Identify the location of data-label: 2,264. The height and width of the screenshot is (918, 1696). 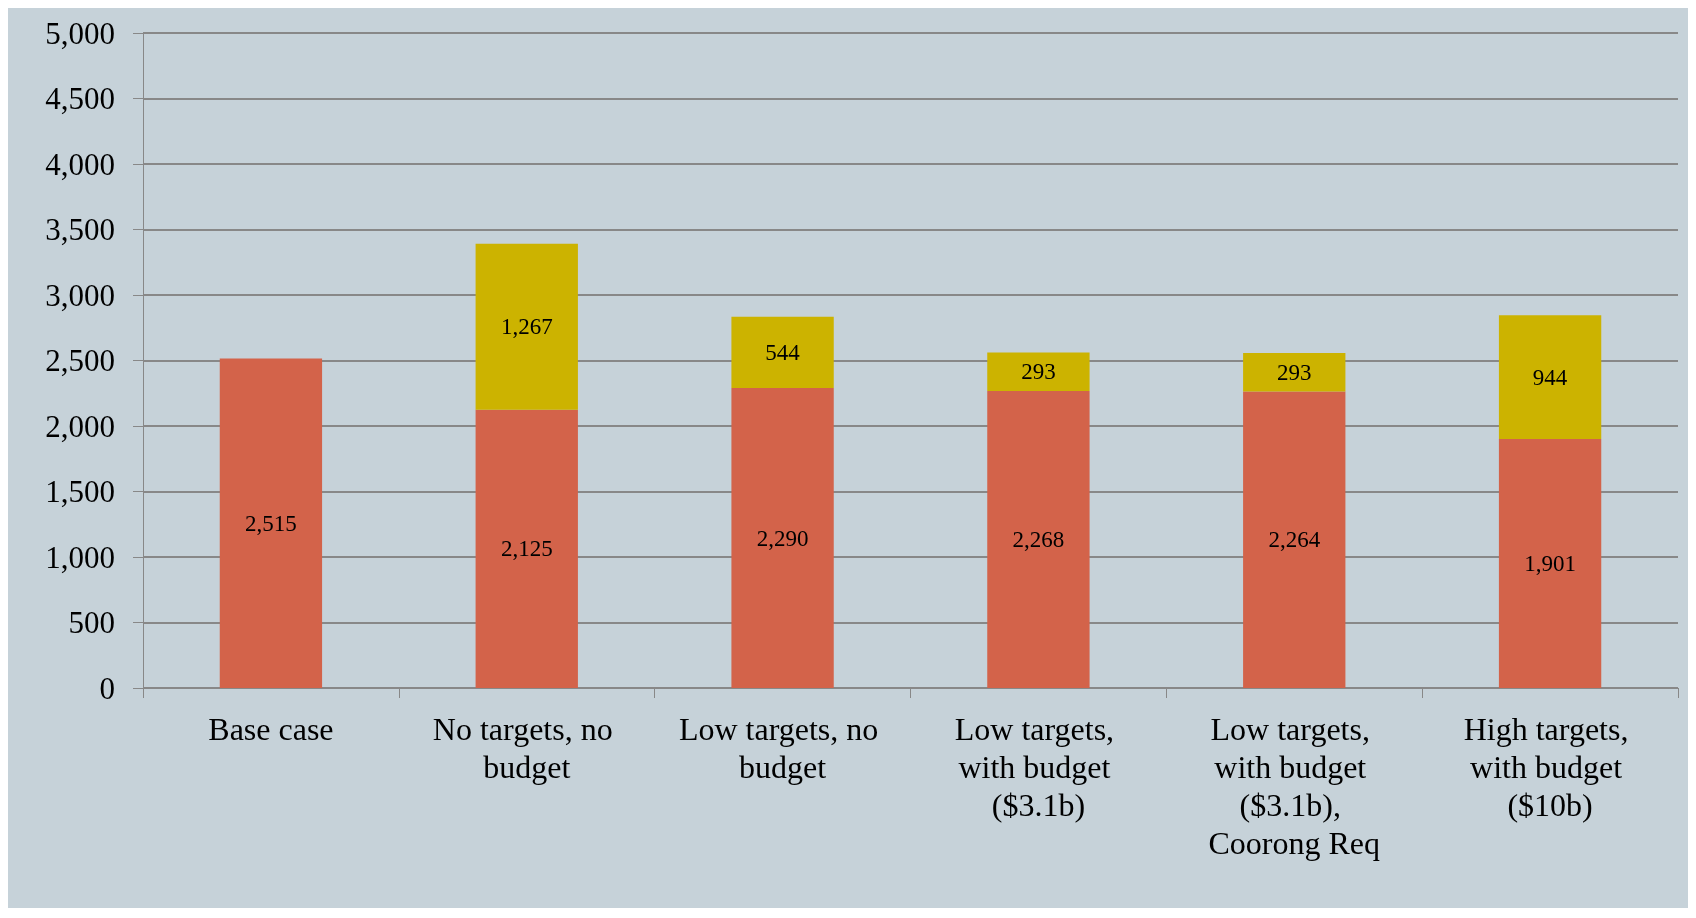
(1294, 540).